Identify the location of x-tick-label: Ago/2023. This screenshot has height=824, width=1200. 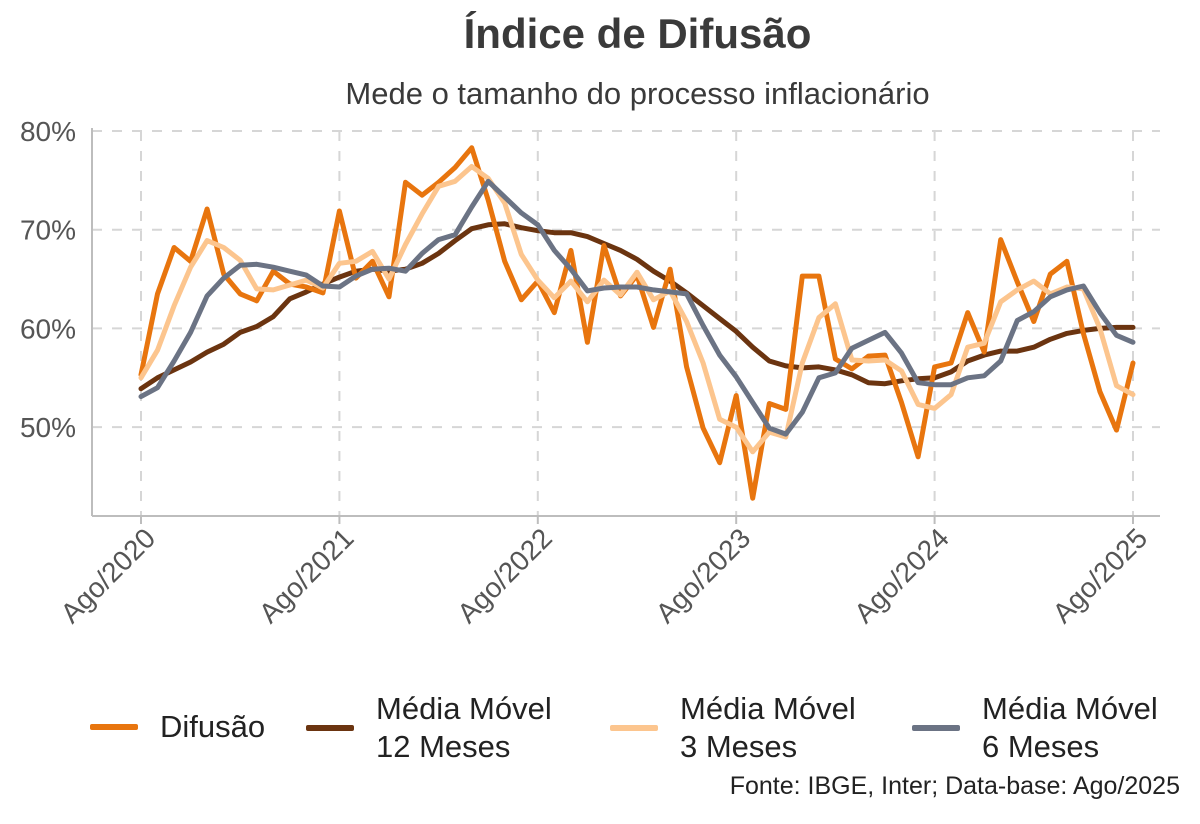
(703, 575).